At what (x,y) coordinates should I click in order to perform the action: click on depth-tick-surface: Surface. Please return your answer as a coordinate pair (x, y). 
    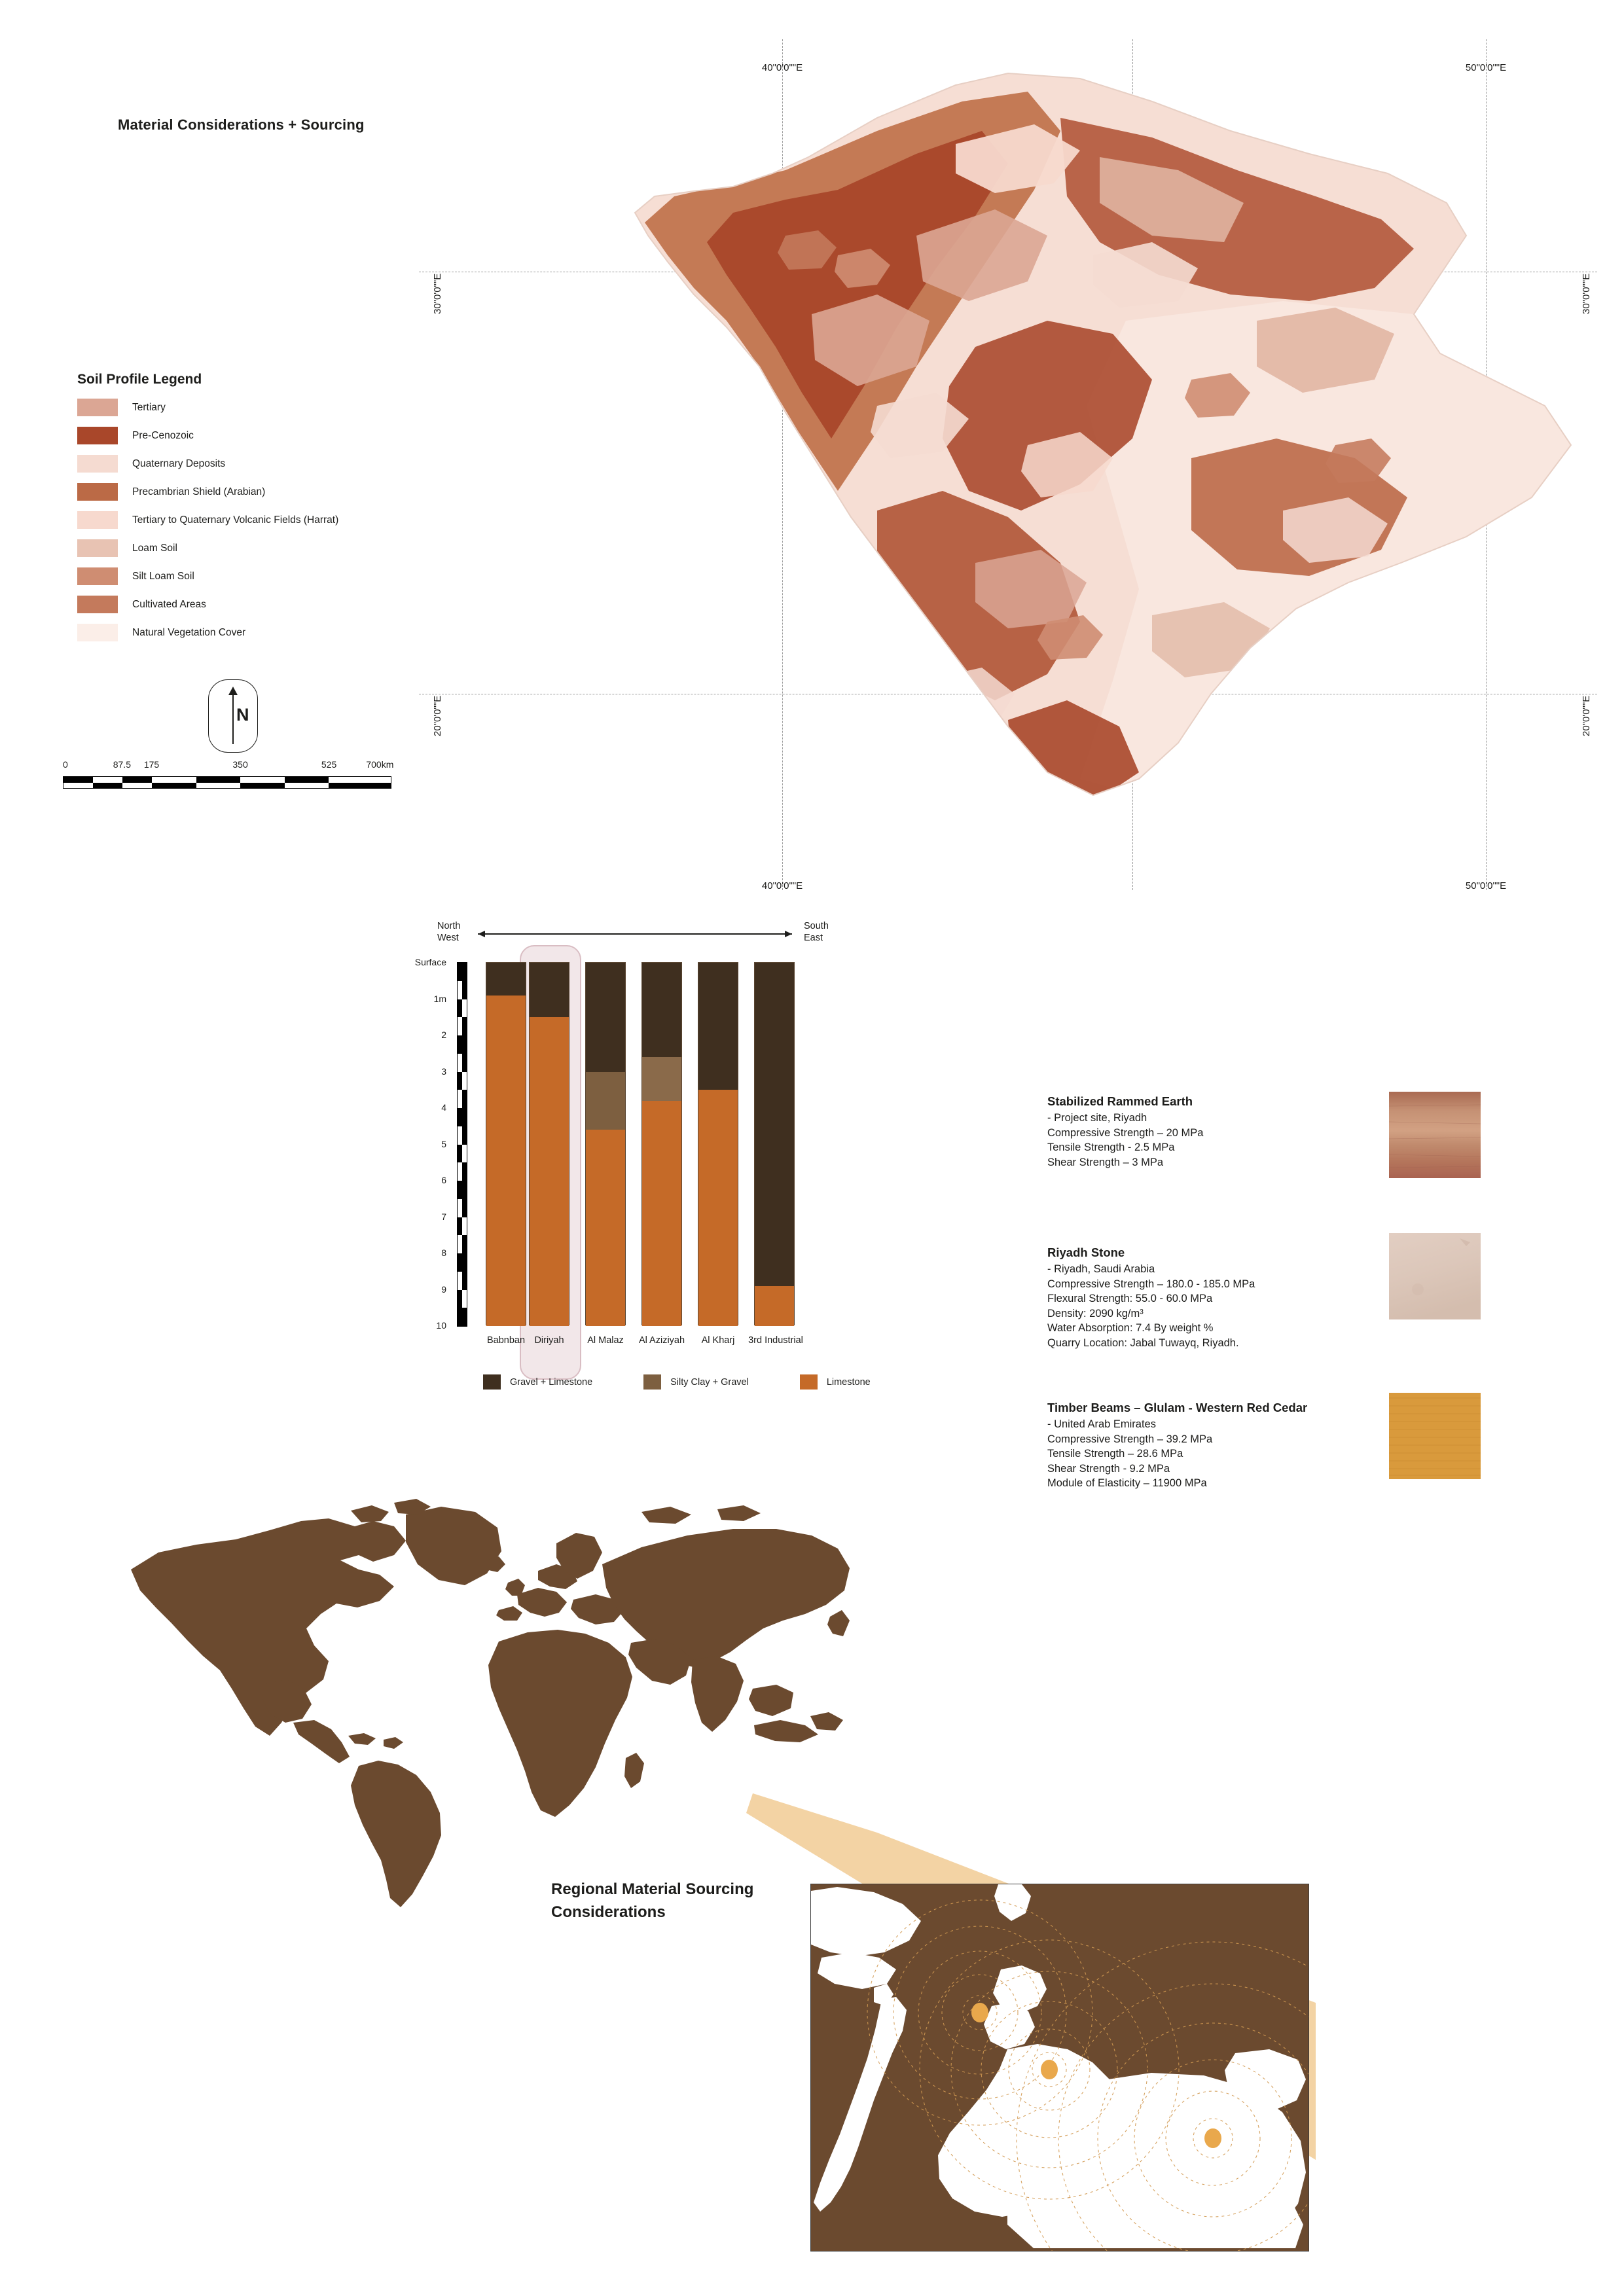
    Looking at the image, I should click on (430, 962).